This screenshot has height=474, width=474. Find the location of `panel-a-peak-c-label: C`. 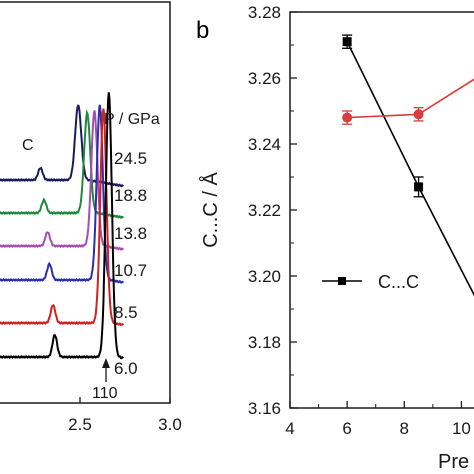

panel-a-peak-c-label: C is located at coordinates (28, 145).